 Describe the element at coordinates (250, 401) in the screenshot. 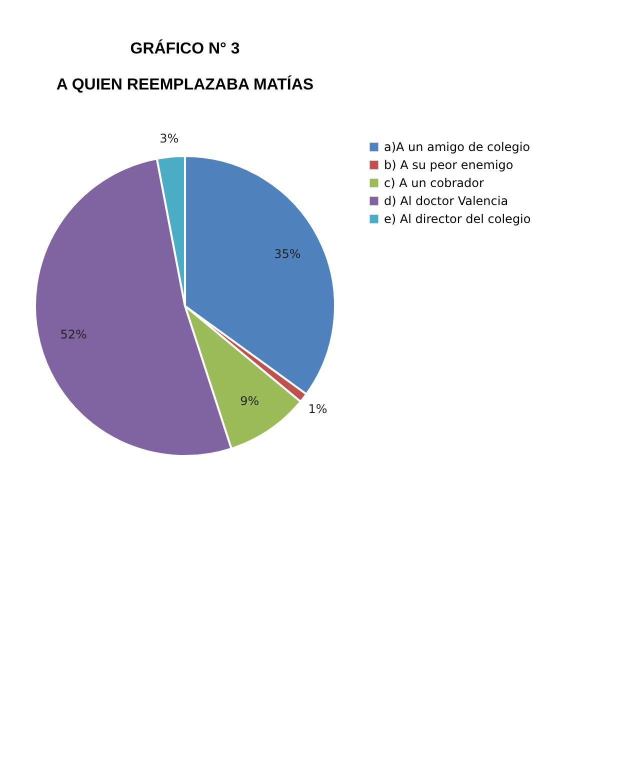

I see `data-label: 9%` at that location.